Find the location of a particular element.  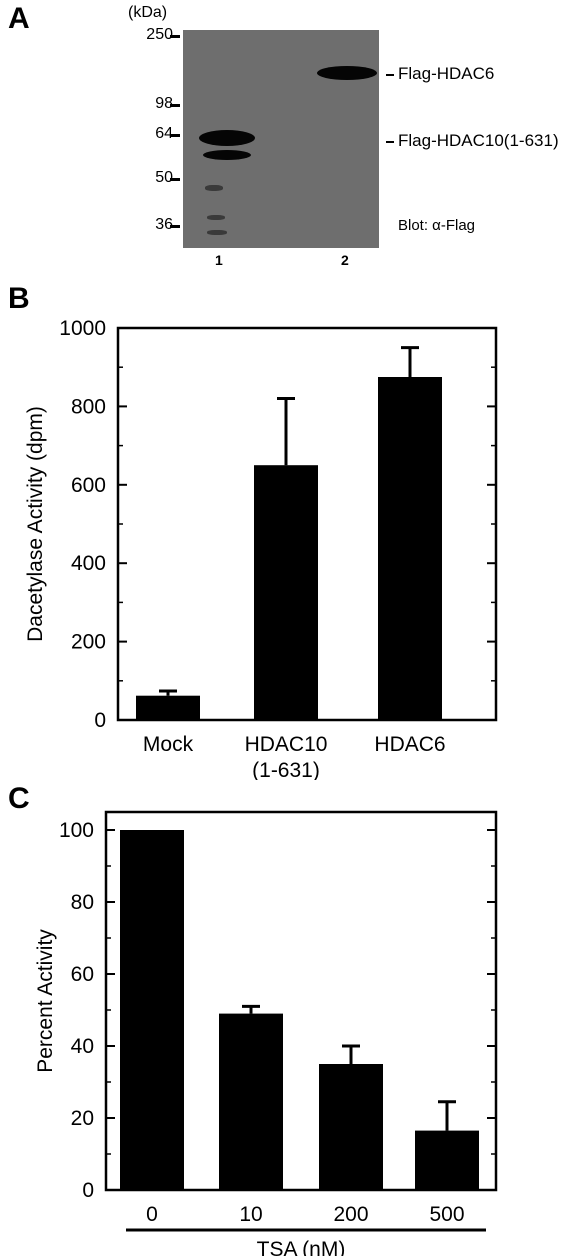

panel-letter-a: A is located at coordinates (19, 18).